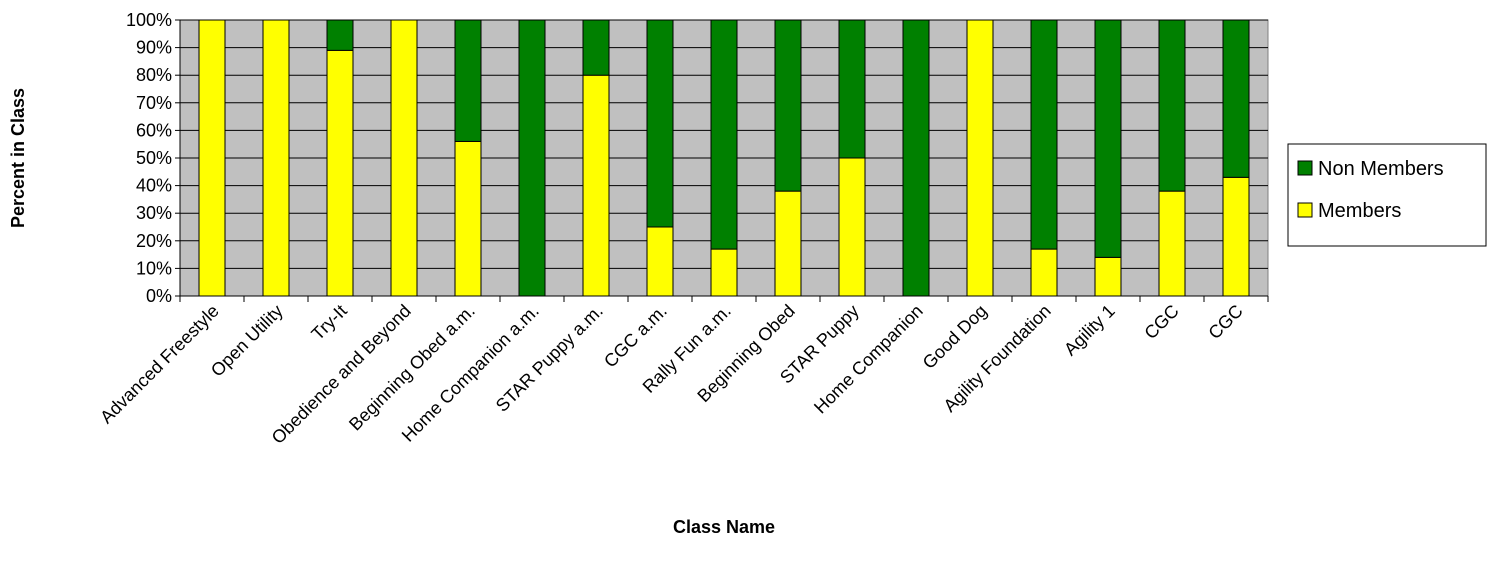  What do you see at coordinates (18, 158) in the screenshot?
I see `y-axis-title: Percent in Class` at bounding box center [18, 158].